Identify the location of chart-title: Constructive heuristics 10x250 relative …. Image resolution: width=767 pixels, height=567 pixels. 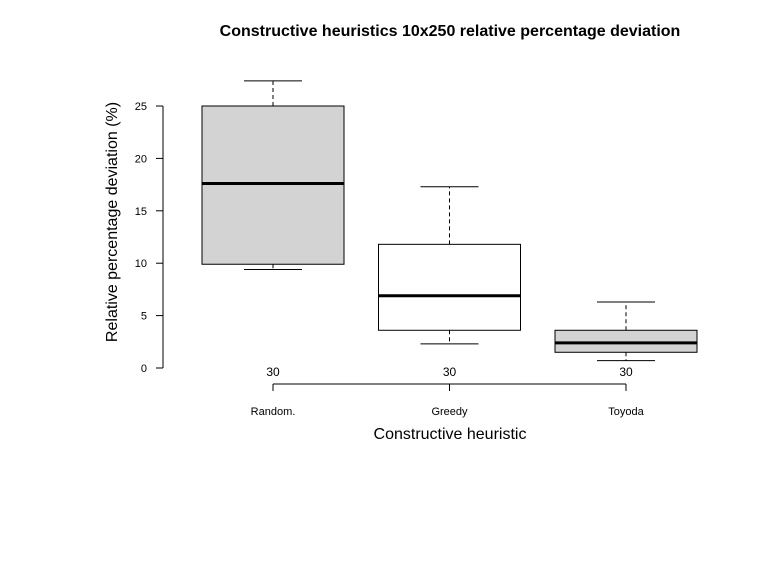
(450, 31).